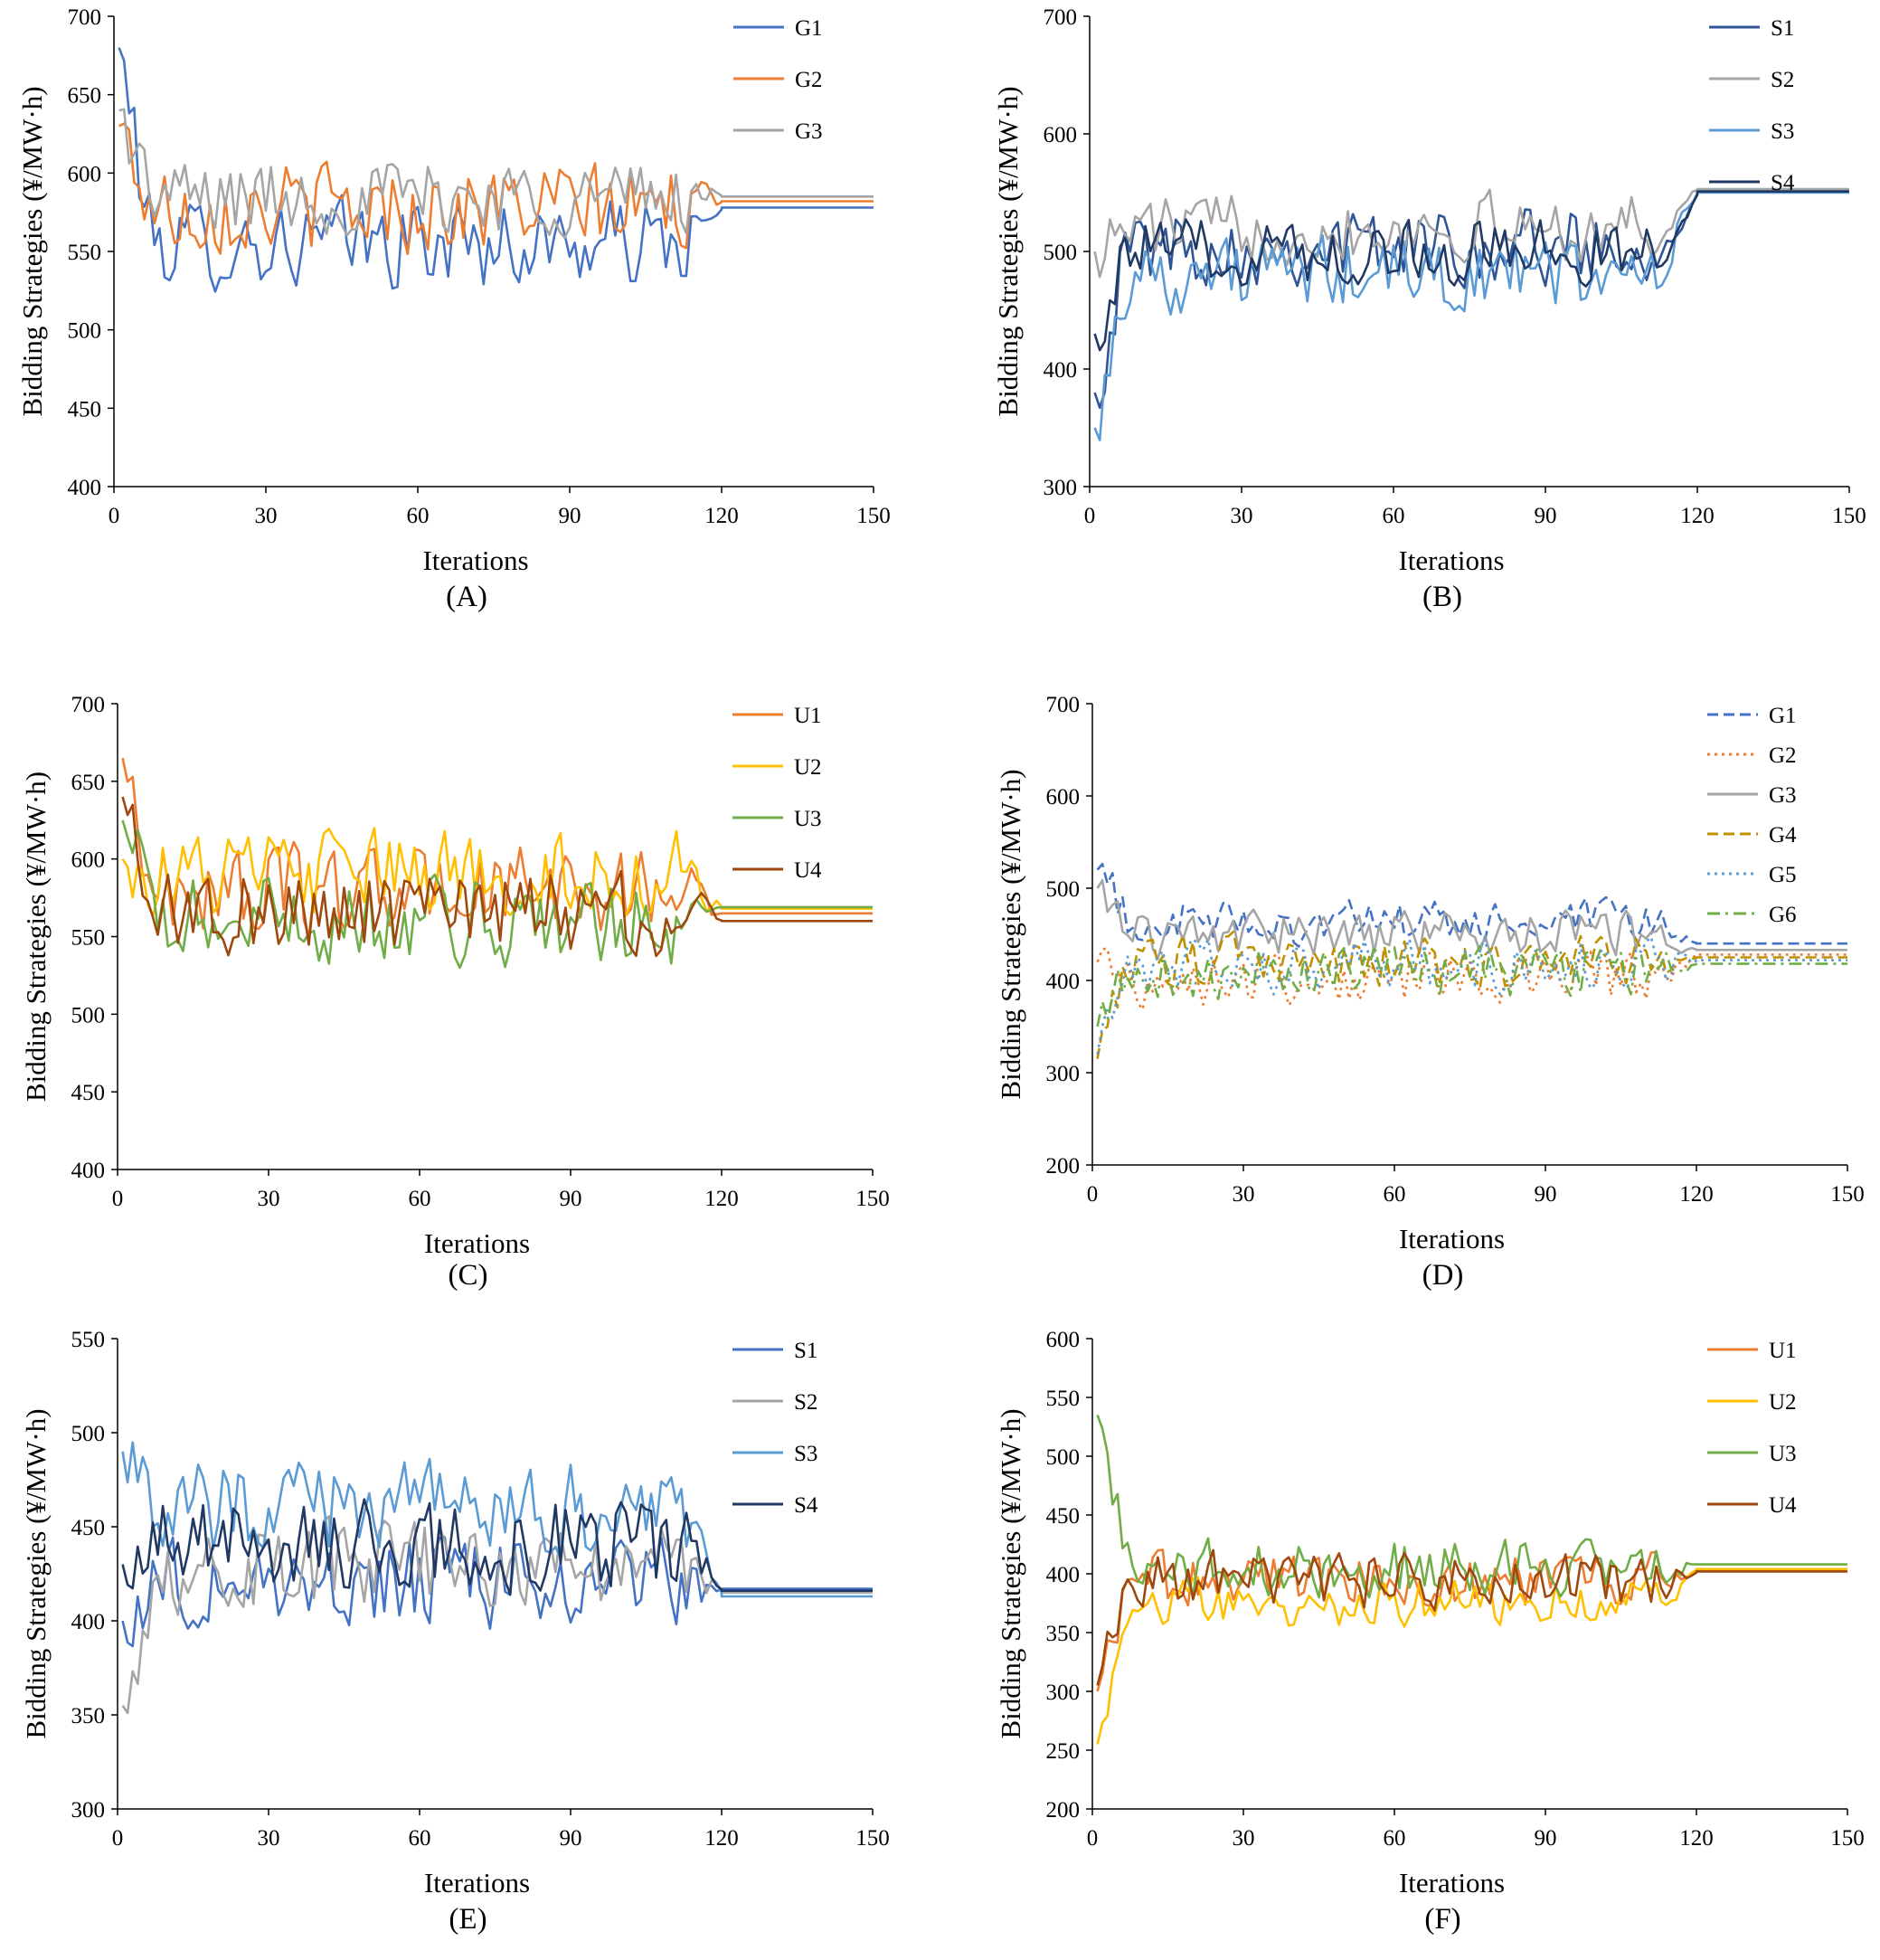 This screenshot has height=1960, width=1880. I want to click on series-line-g1, so click(1471, 905).